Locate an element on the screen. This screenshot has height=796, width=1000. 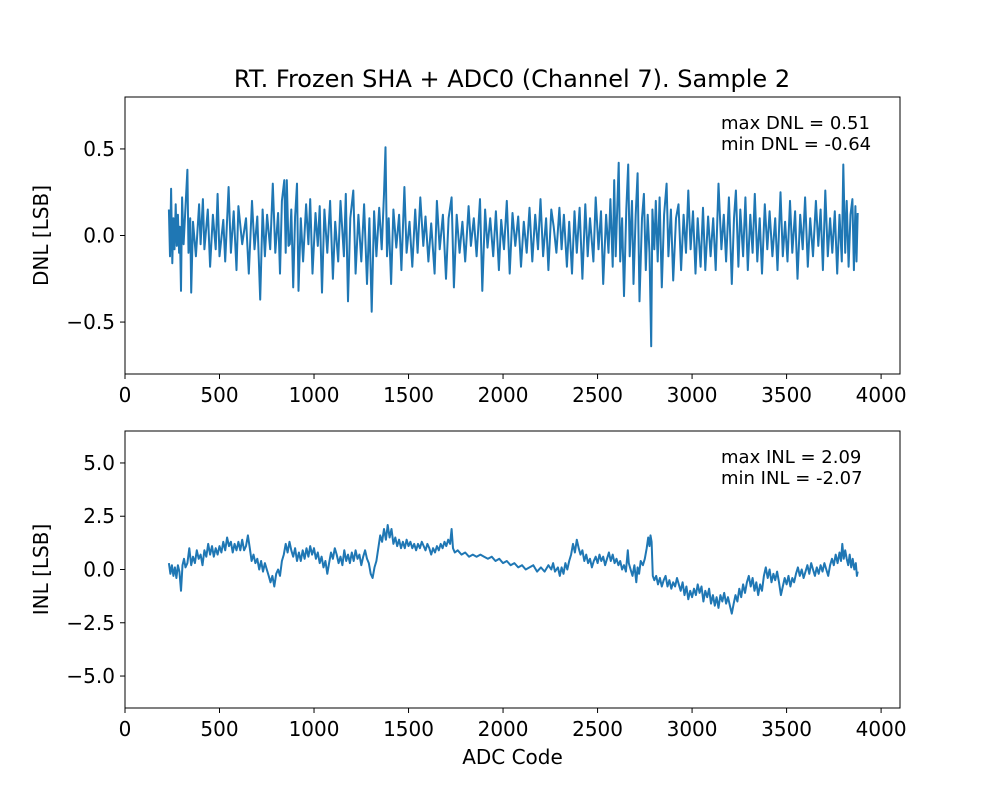
inl-x-tick-label-3000: 3000 is located at coordinates (692, 729).